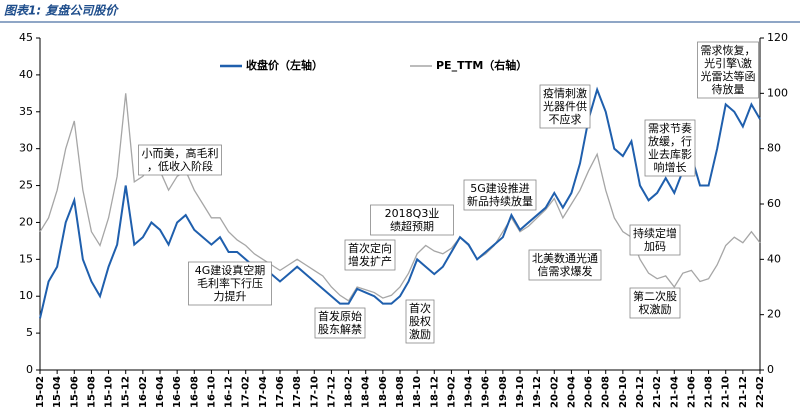 Image resolution: width=800 pixels, height=418 pixels. What do you see at coordinates (280, 392) in the screenshot?
I see `x-tick-label: 17-06` at bounding box center [280, 392].